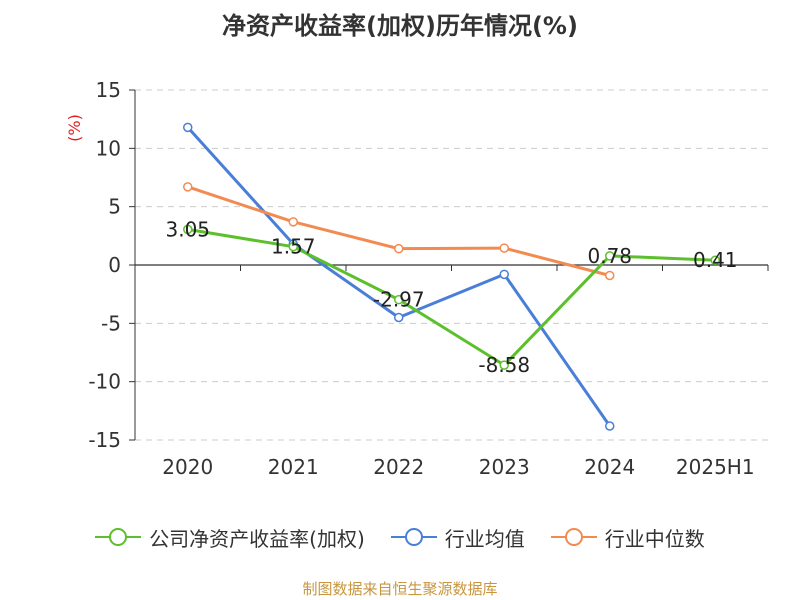 The image size is (800, 600). What do you see at coordinates (504, 467) in the screenshot?
I see `x-tick-label: 2023` at bounding box center [504, 467].